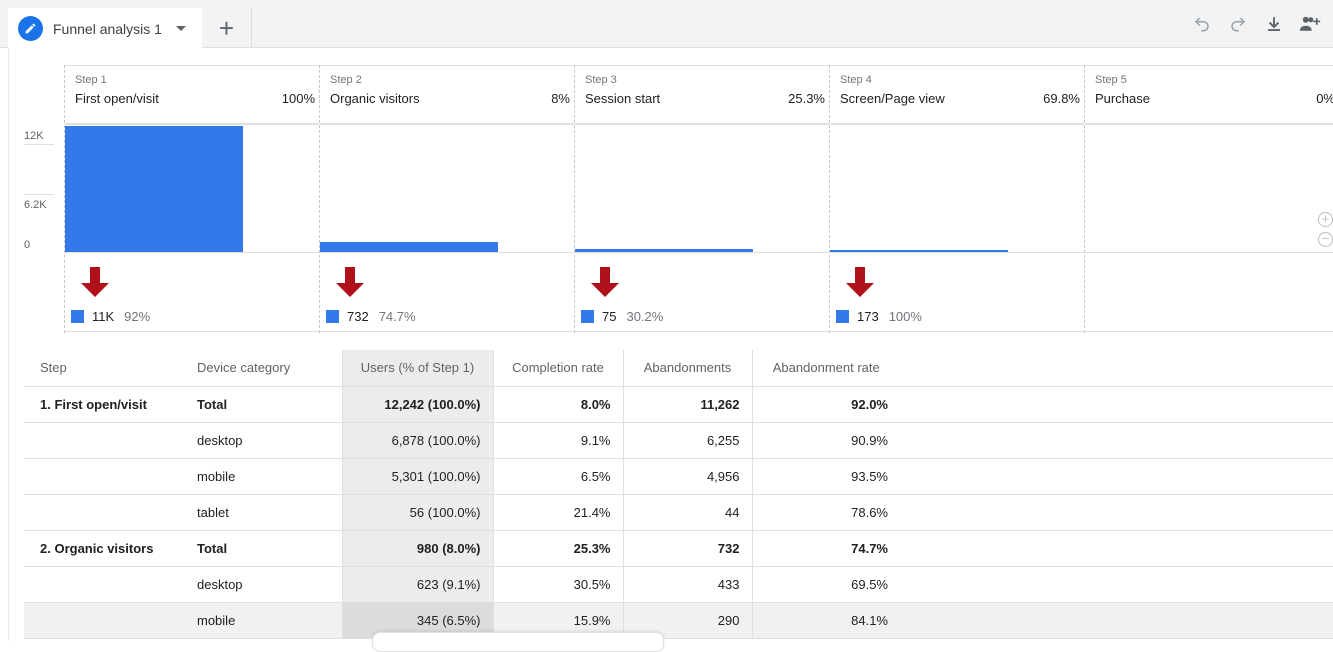 This screenshot has height=652, width=1333. What do you see at coordinates (107, 28) in the screenshot?
I see `tab-title: Funnel analysis 1` at bounding box center [107, 28].